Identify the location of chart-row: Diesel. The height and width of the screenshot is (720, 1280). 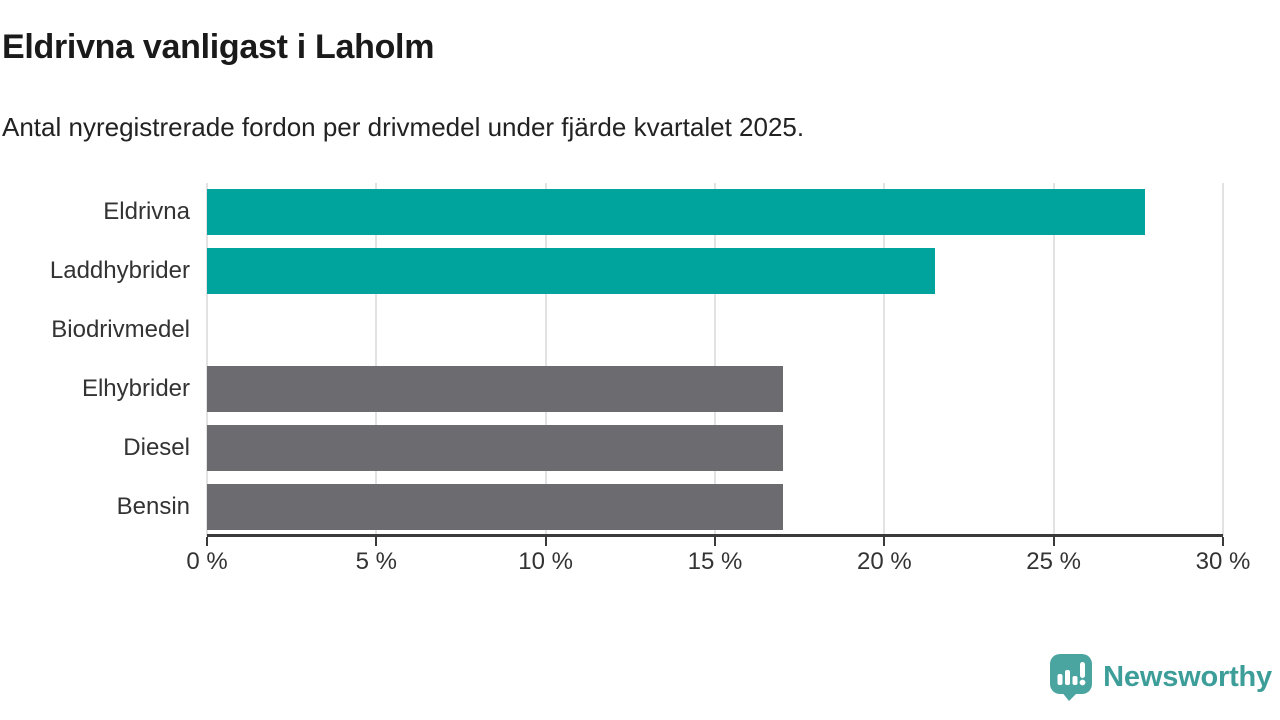
(673, 447).